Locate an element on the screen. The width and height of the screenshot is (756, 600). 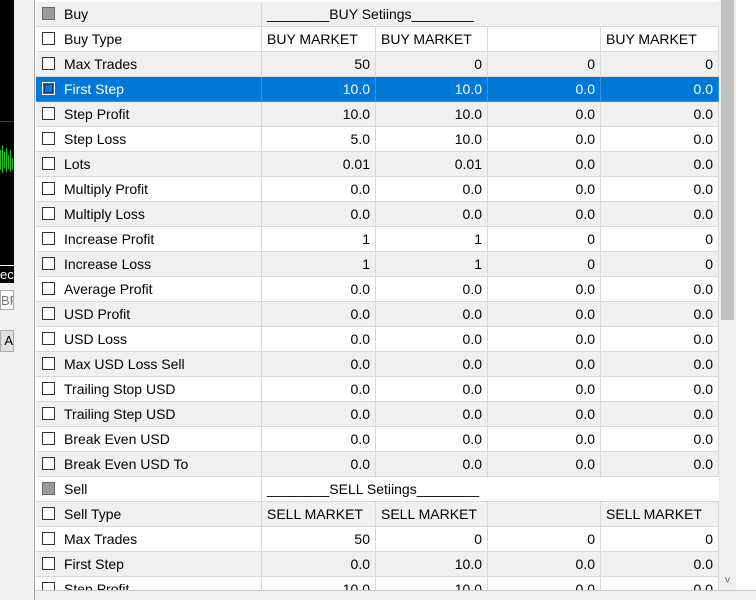
table-row: Average Profit 0.0 0.0 0.0 0.0 is located at coordinates (377, 289).